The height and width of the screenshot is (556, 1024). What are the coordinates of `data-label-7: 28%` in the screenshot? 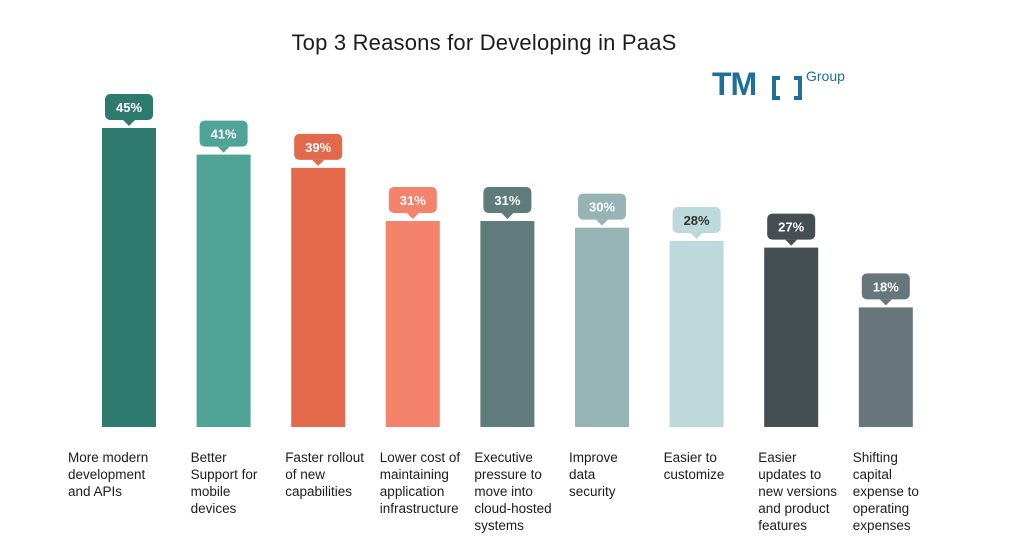 It's located at (696, 222).